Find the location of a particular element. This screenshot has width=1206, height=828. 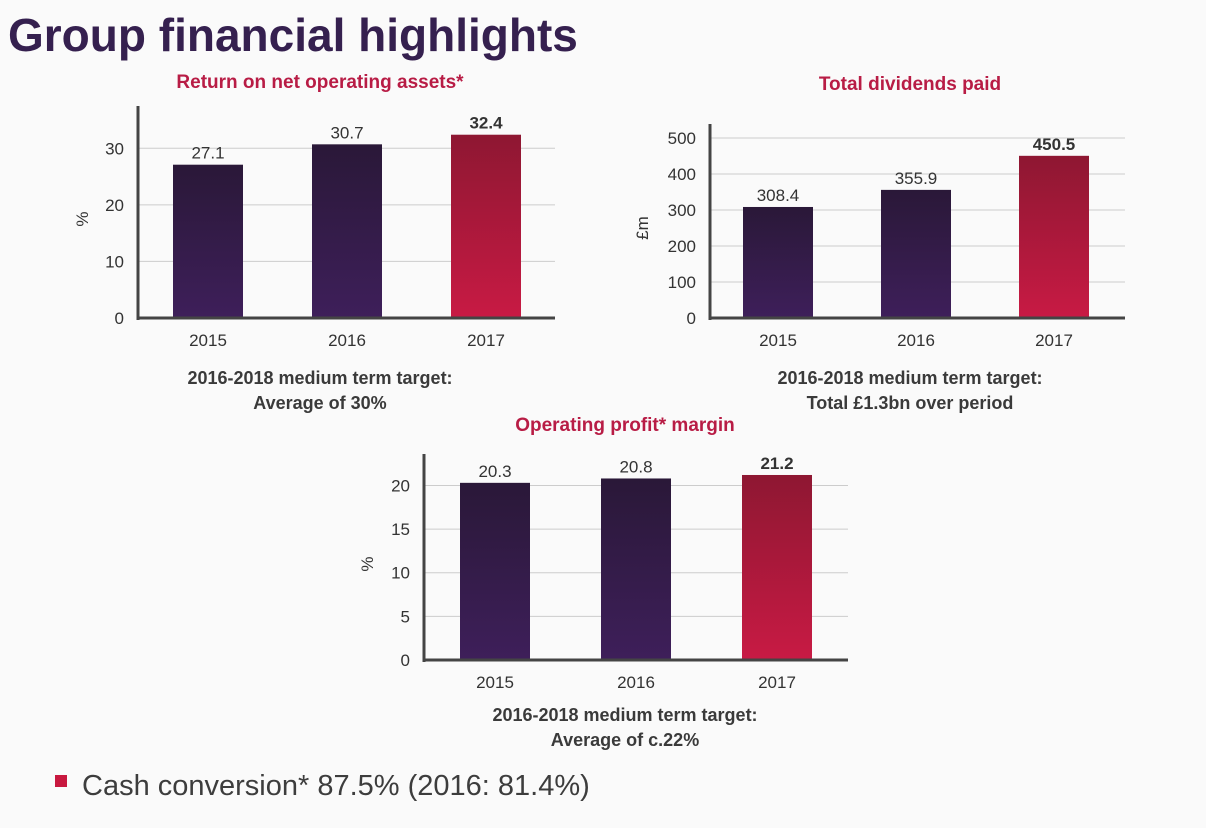

y-tick-label: 400 is located at coordinates (682, 174).